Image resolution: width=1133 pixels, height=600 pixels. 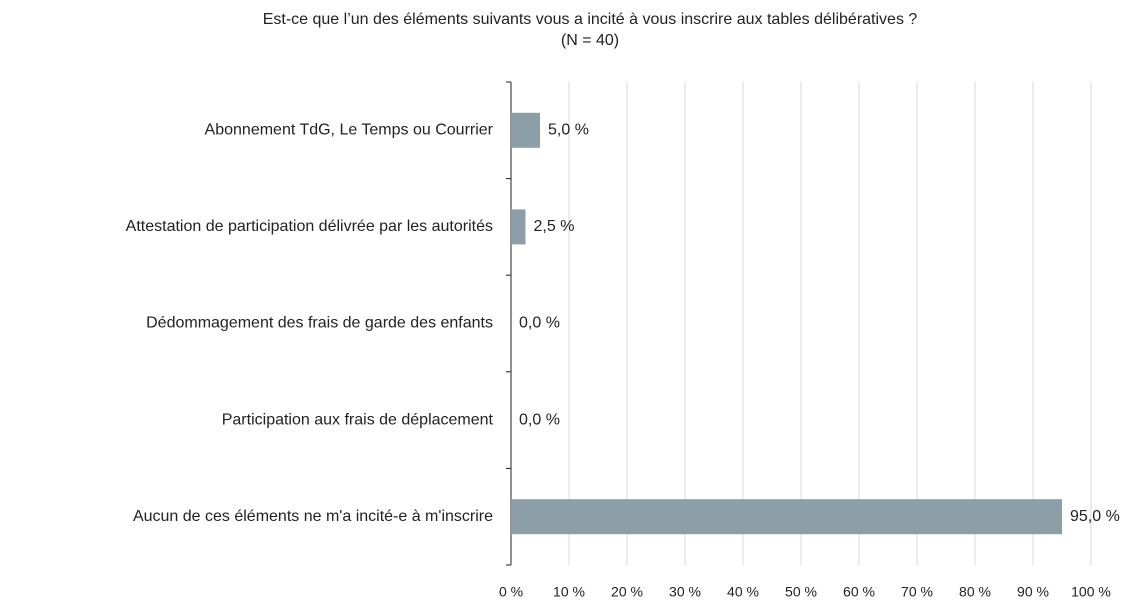 What do you see at coordinates (1095, 516) in the screenshot?
I see `value-label: 95,0 %` at bounding box center [1095, 516].